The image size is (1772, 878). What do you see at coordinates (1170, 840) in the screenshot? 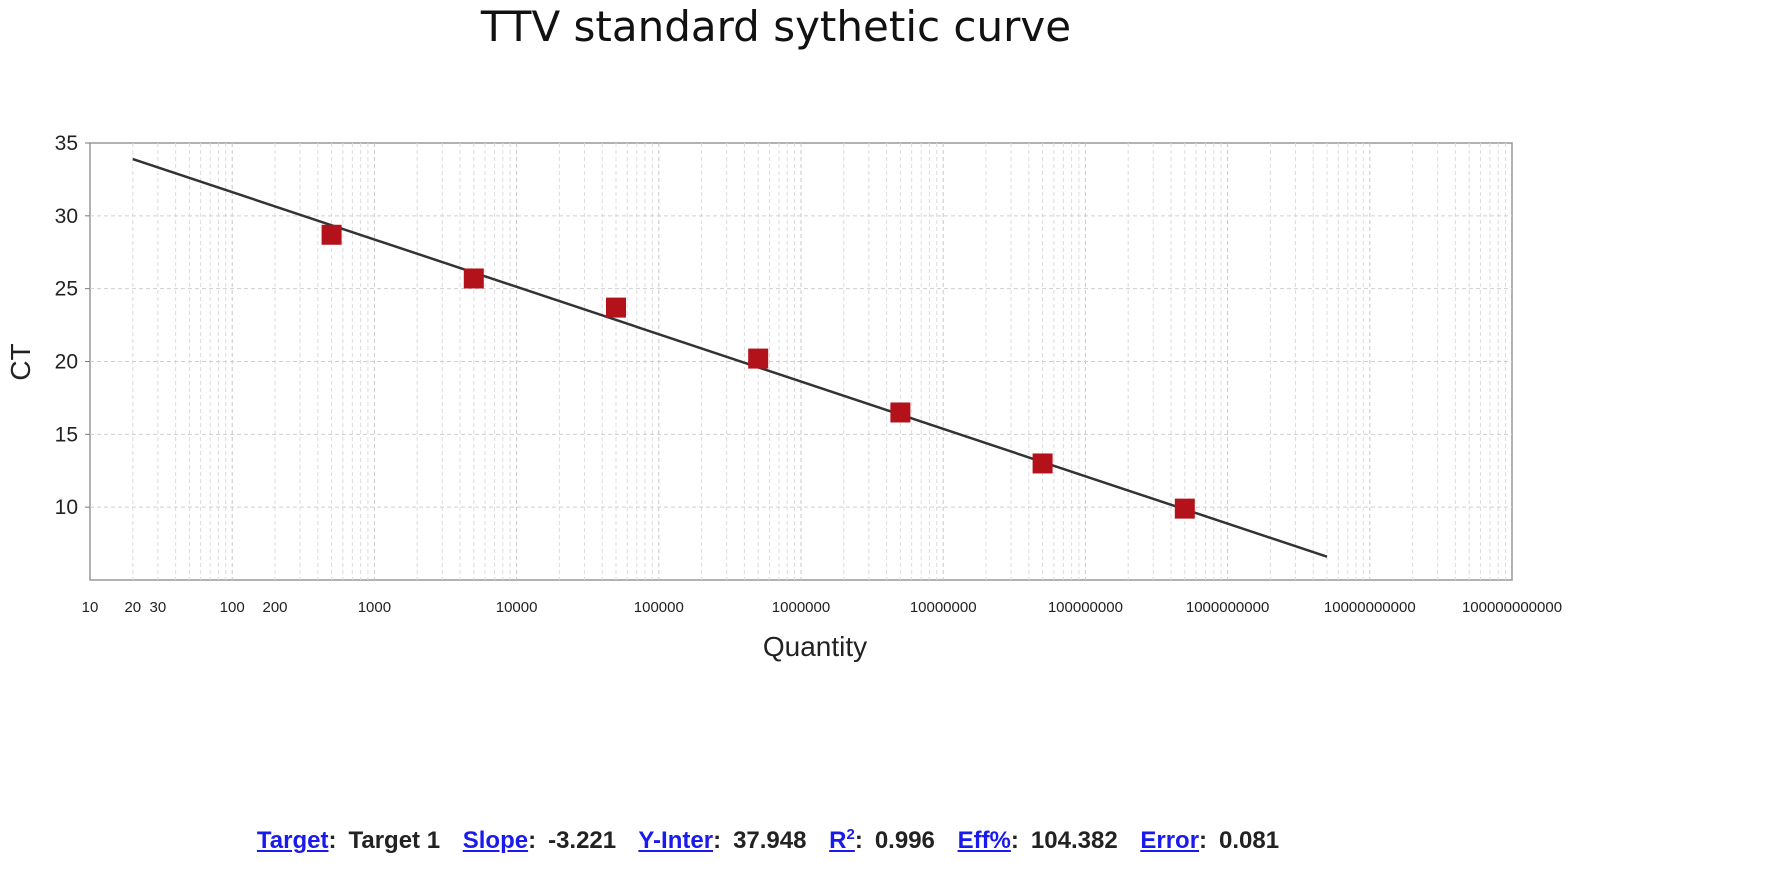
I see `error-link: Error` at bounding box center [1170, 840].